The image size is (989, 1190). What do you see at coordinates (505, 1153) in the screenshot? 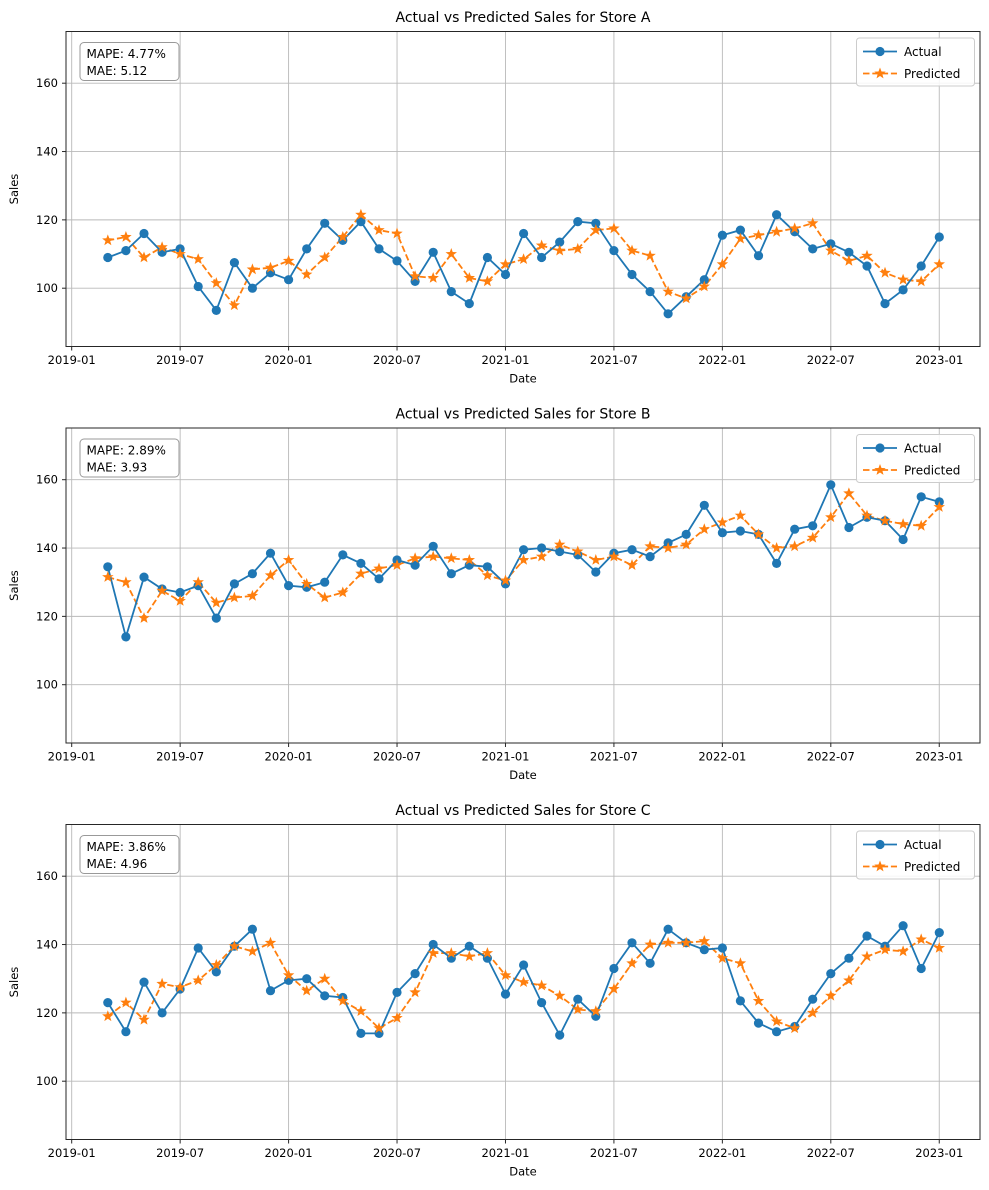
I see `x-tick-label: 2021-01` at bounding box center [505, 1153].